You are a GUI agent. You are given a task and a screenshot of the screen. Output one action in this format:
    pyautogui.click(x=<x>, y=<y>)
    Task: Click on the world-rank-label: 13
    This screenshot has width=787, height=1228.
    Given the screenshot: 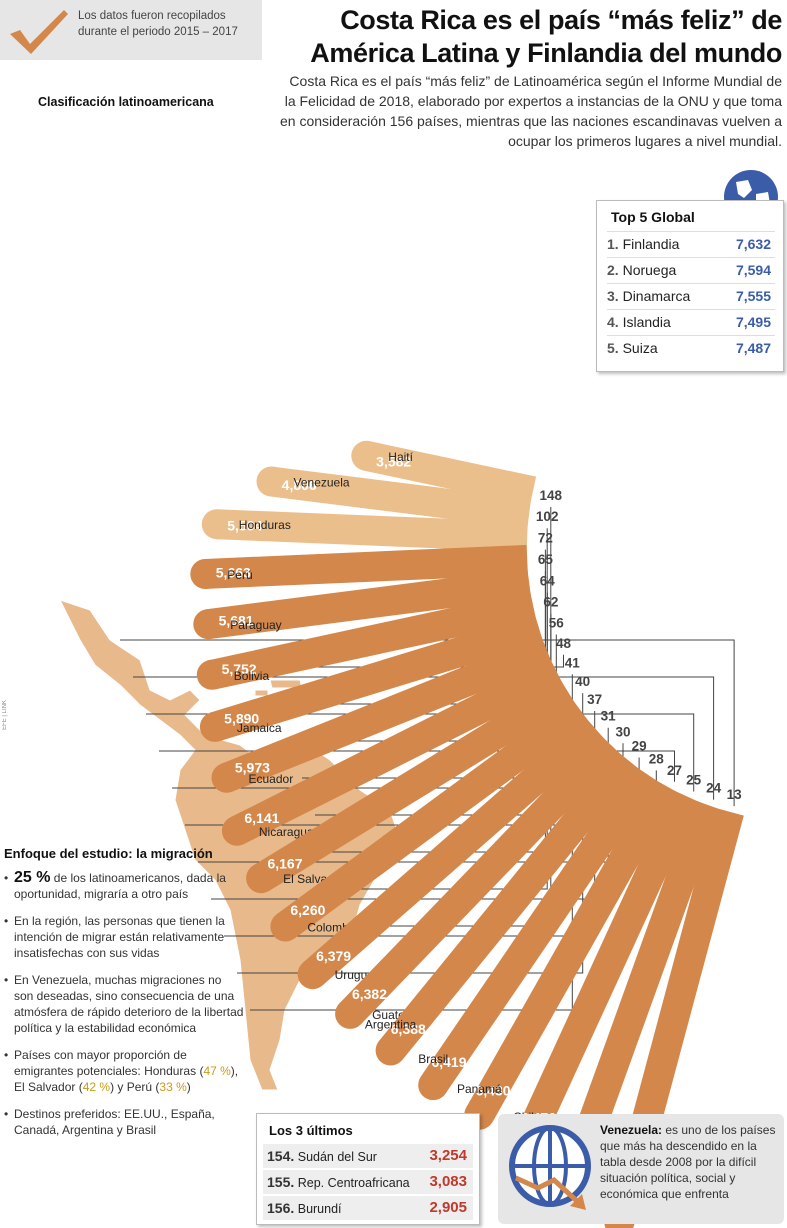 What is the action you would take?
    pyautogui.click(x=735, y=794)
    